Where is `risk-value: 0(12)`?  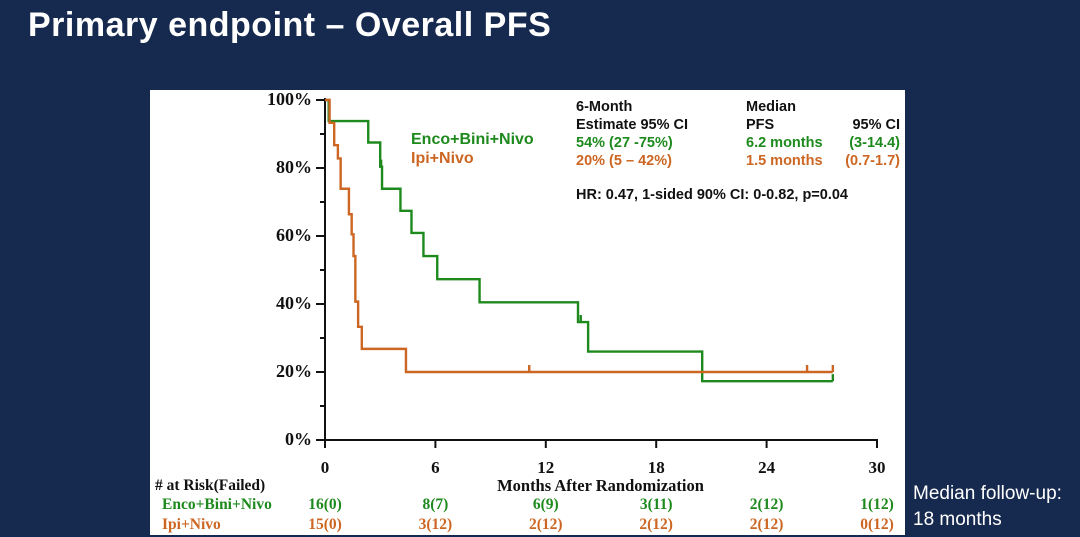
risk-value: 0(12) is located at coordinates (877, 524).